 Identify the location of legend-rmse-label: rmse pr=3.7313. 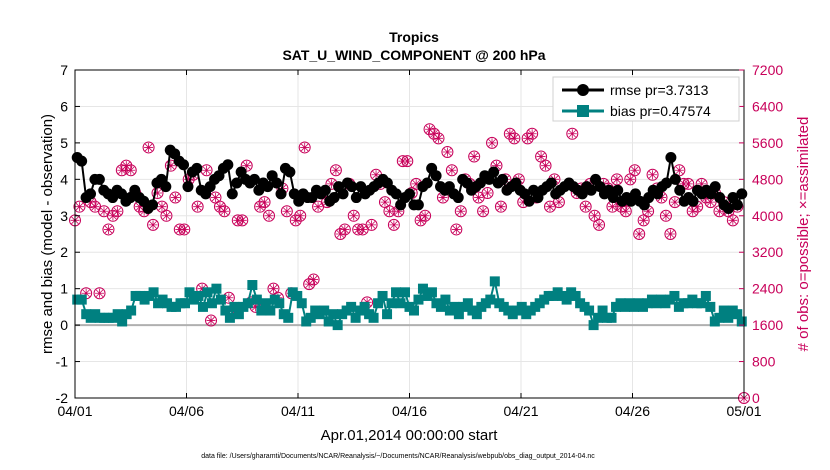
(659, 90).